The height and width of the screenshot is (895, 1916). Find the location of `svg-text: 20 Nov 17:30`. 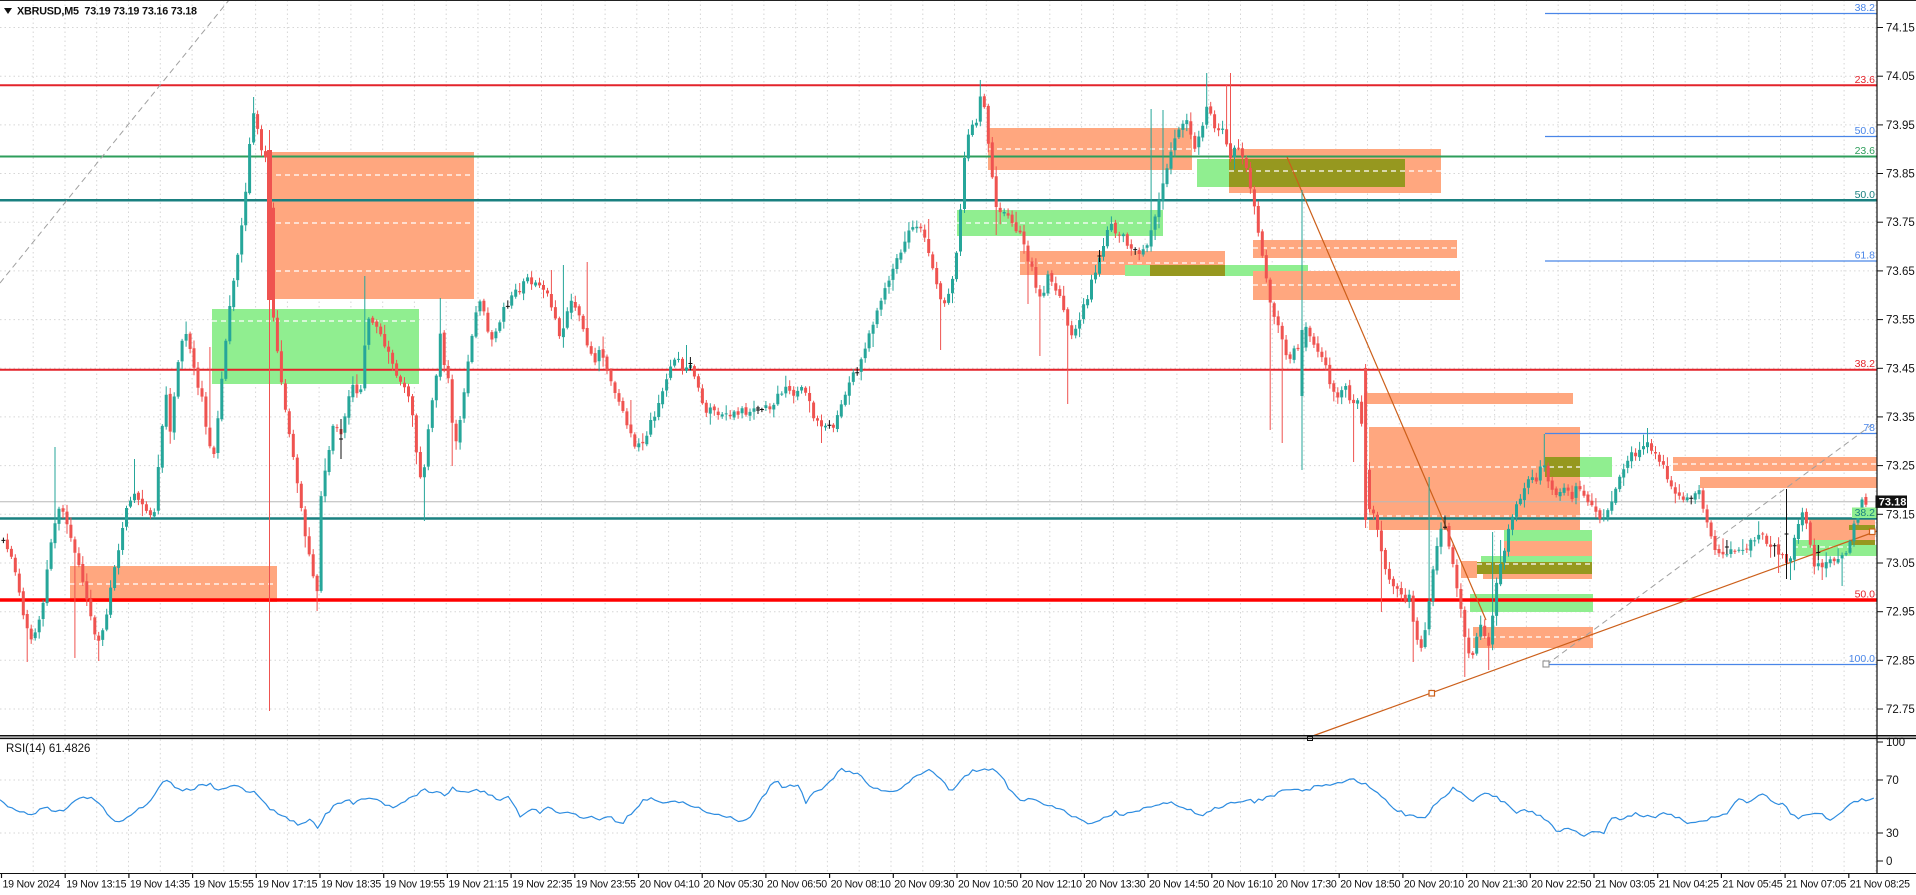

svg-text: 20 Nov 17:30 is located at coordinates (1307, 885).